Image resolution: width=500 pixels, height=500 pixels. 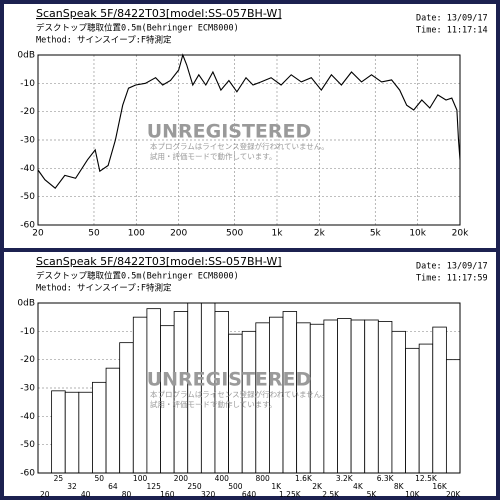 What do you see at coordinates (358, 486) in the screenshot?
I see `x-tick-label: 4K` at bounding box center [358, 486].